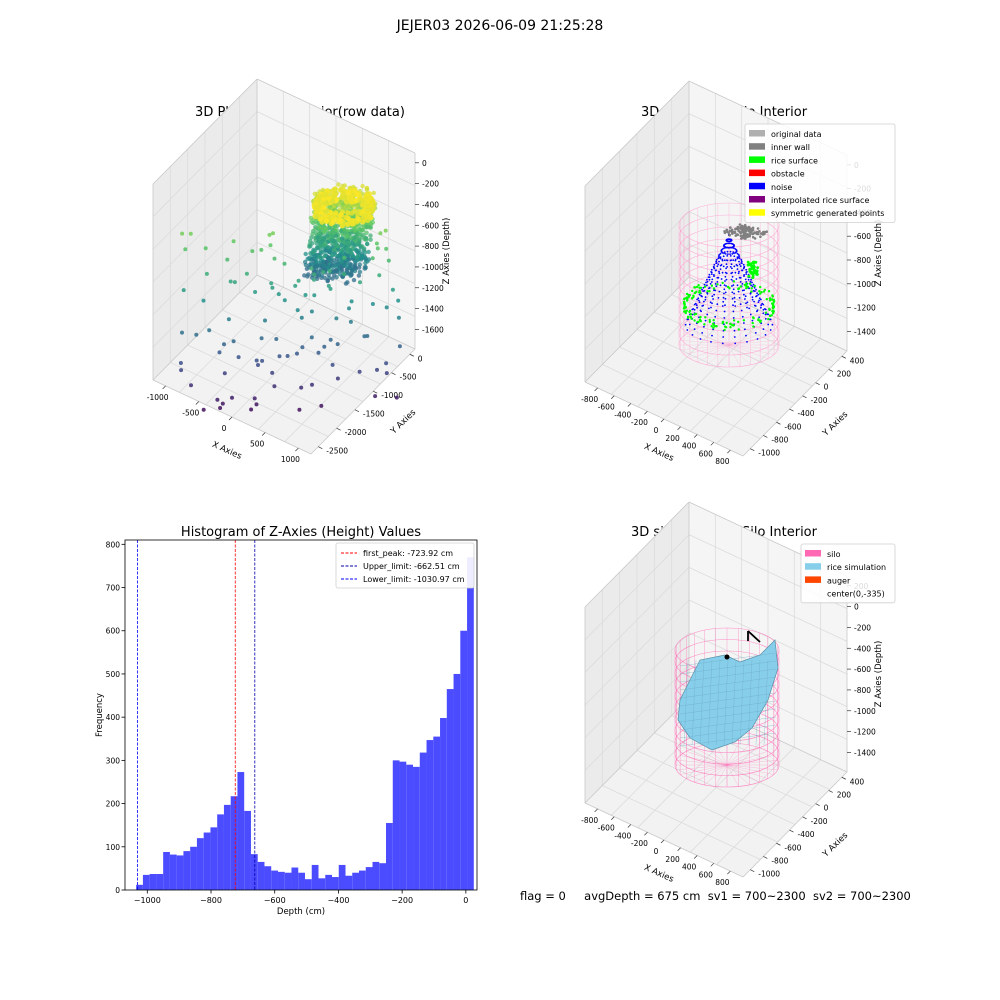 The height and width of the screenshot is (1000, 1000). Describe the element at coordinates (862, 669) in the screenshot. I see `z-tick-label: -600` at that location.